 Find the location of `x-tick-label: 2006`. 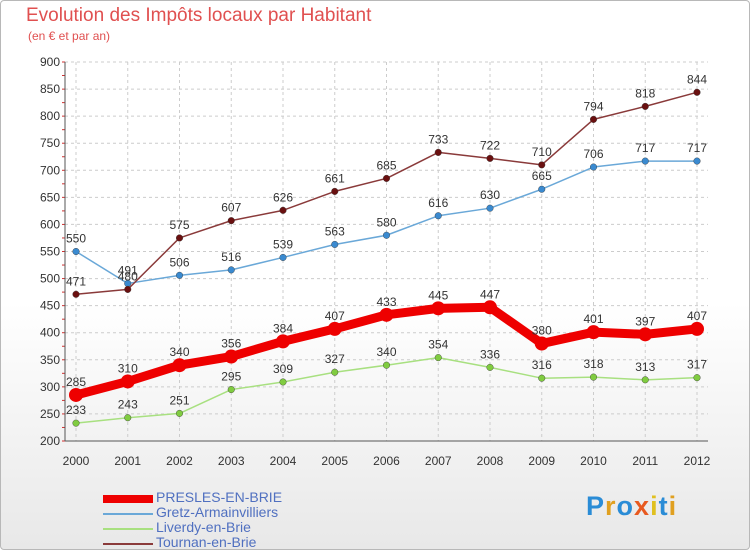

x-tick-label: 2006 is located at coordinates (386, 461).